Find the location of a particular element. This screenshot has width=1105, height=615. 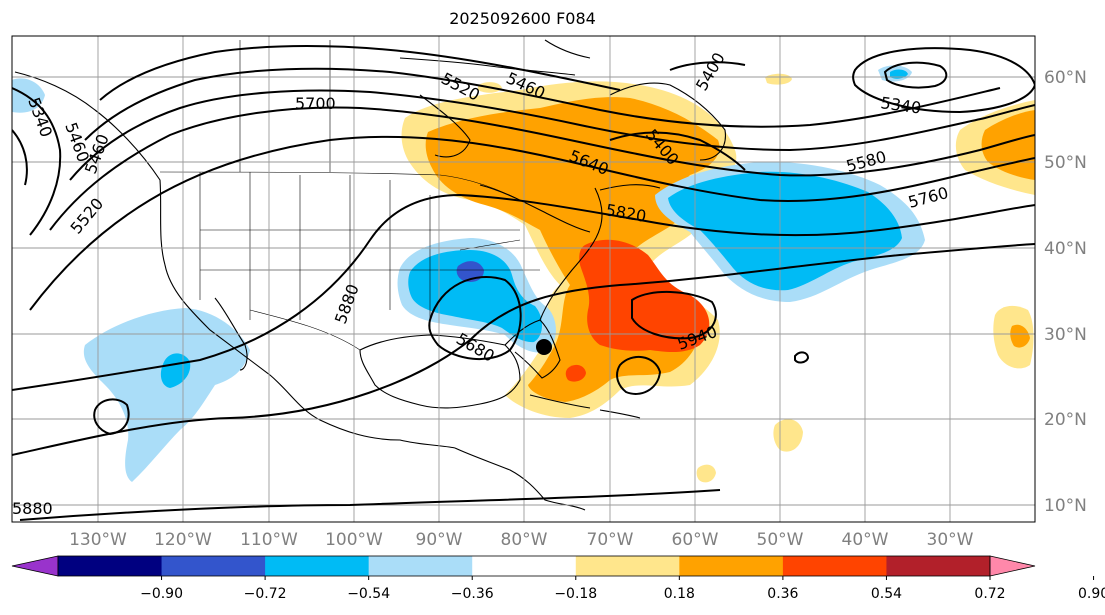

negative-anomaly-pacific-light is located at coordinates (166, 395).